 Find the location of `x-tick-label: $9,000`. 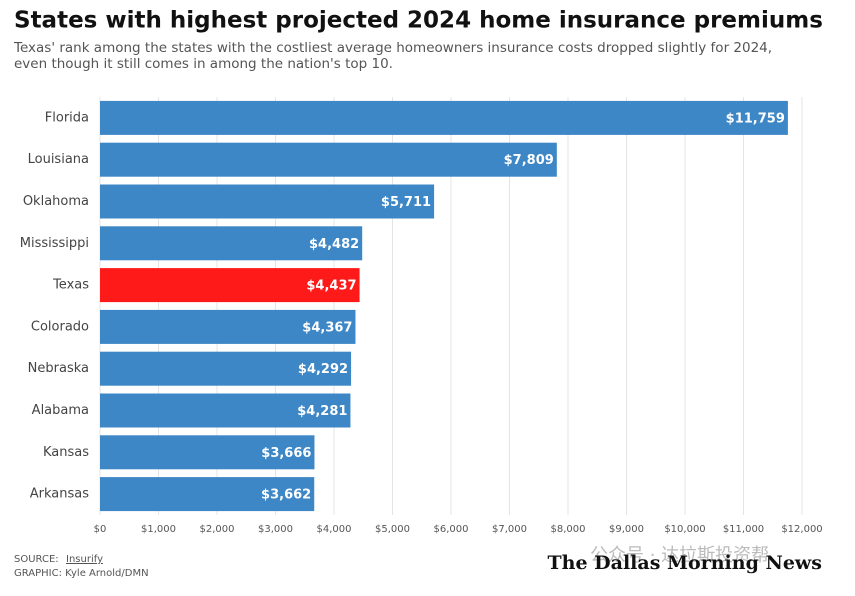

x-tick-label: $9,000 is located at coordinates (626, 529).